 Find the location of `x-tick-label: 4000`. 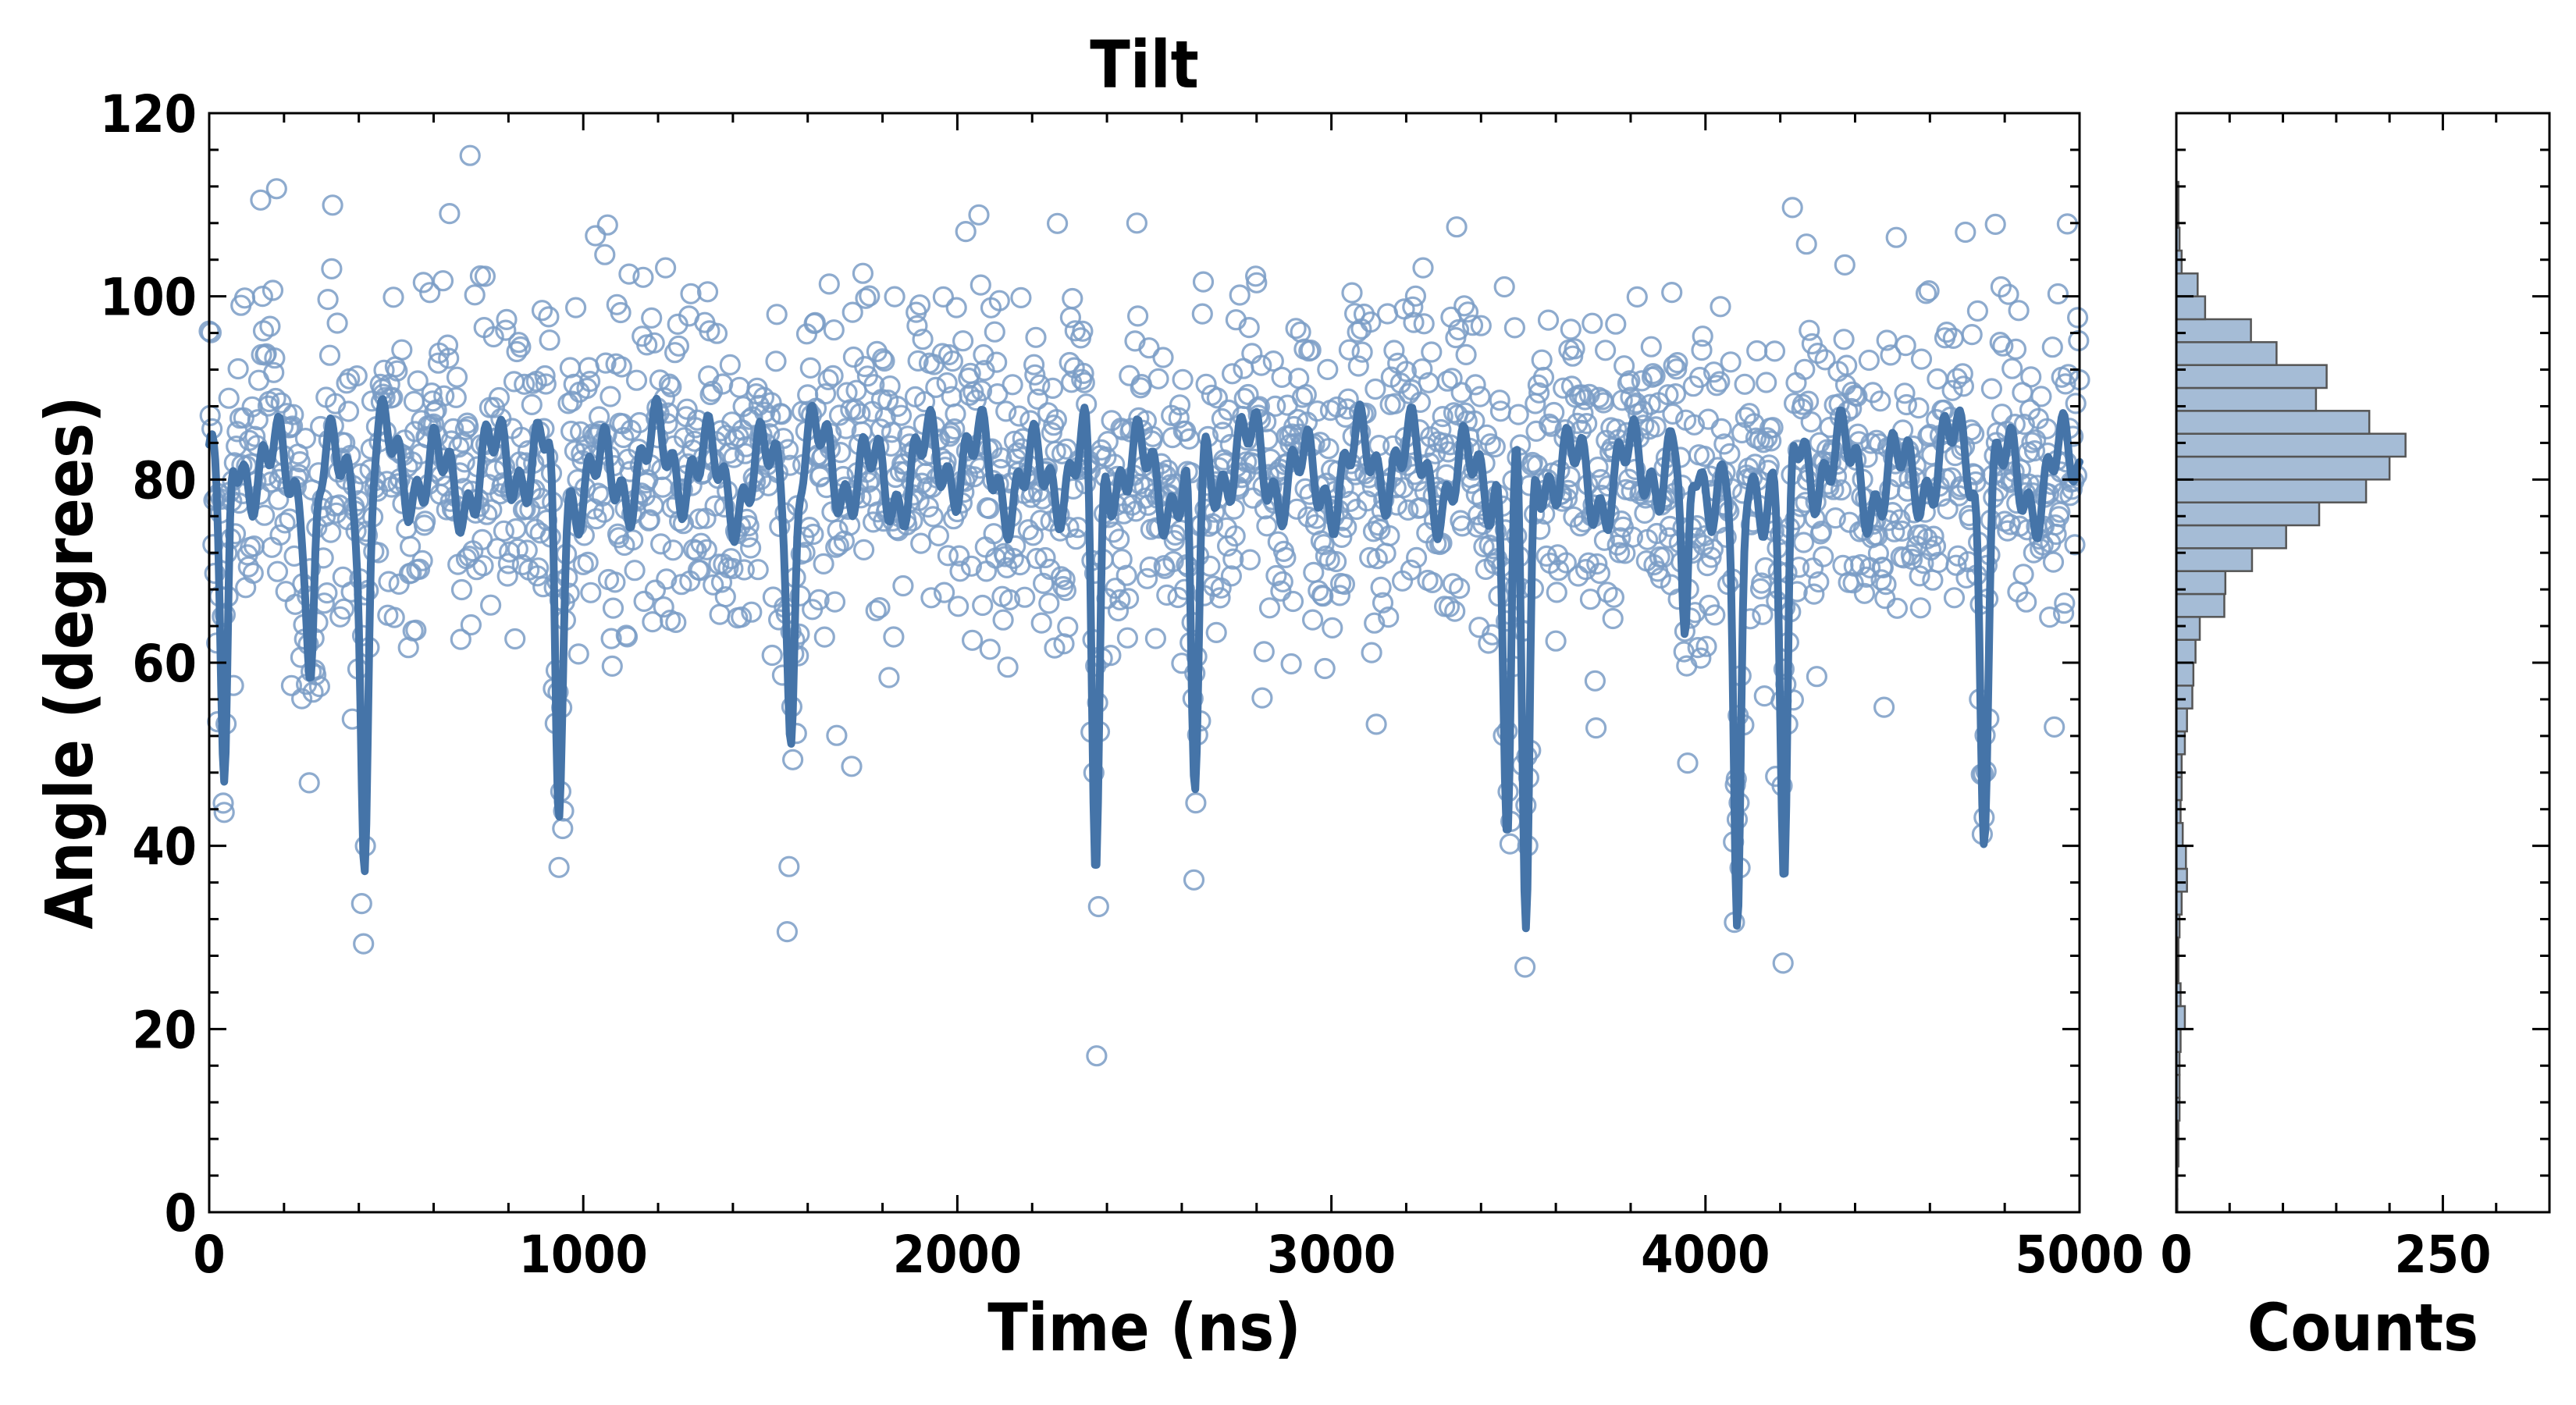

x-tick-label: 4000 is located at coordinates (1705, 1255).